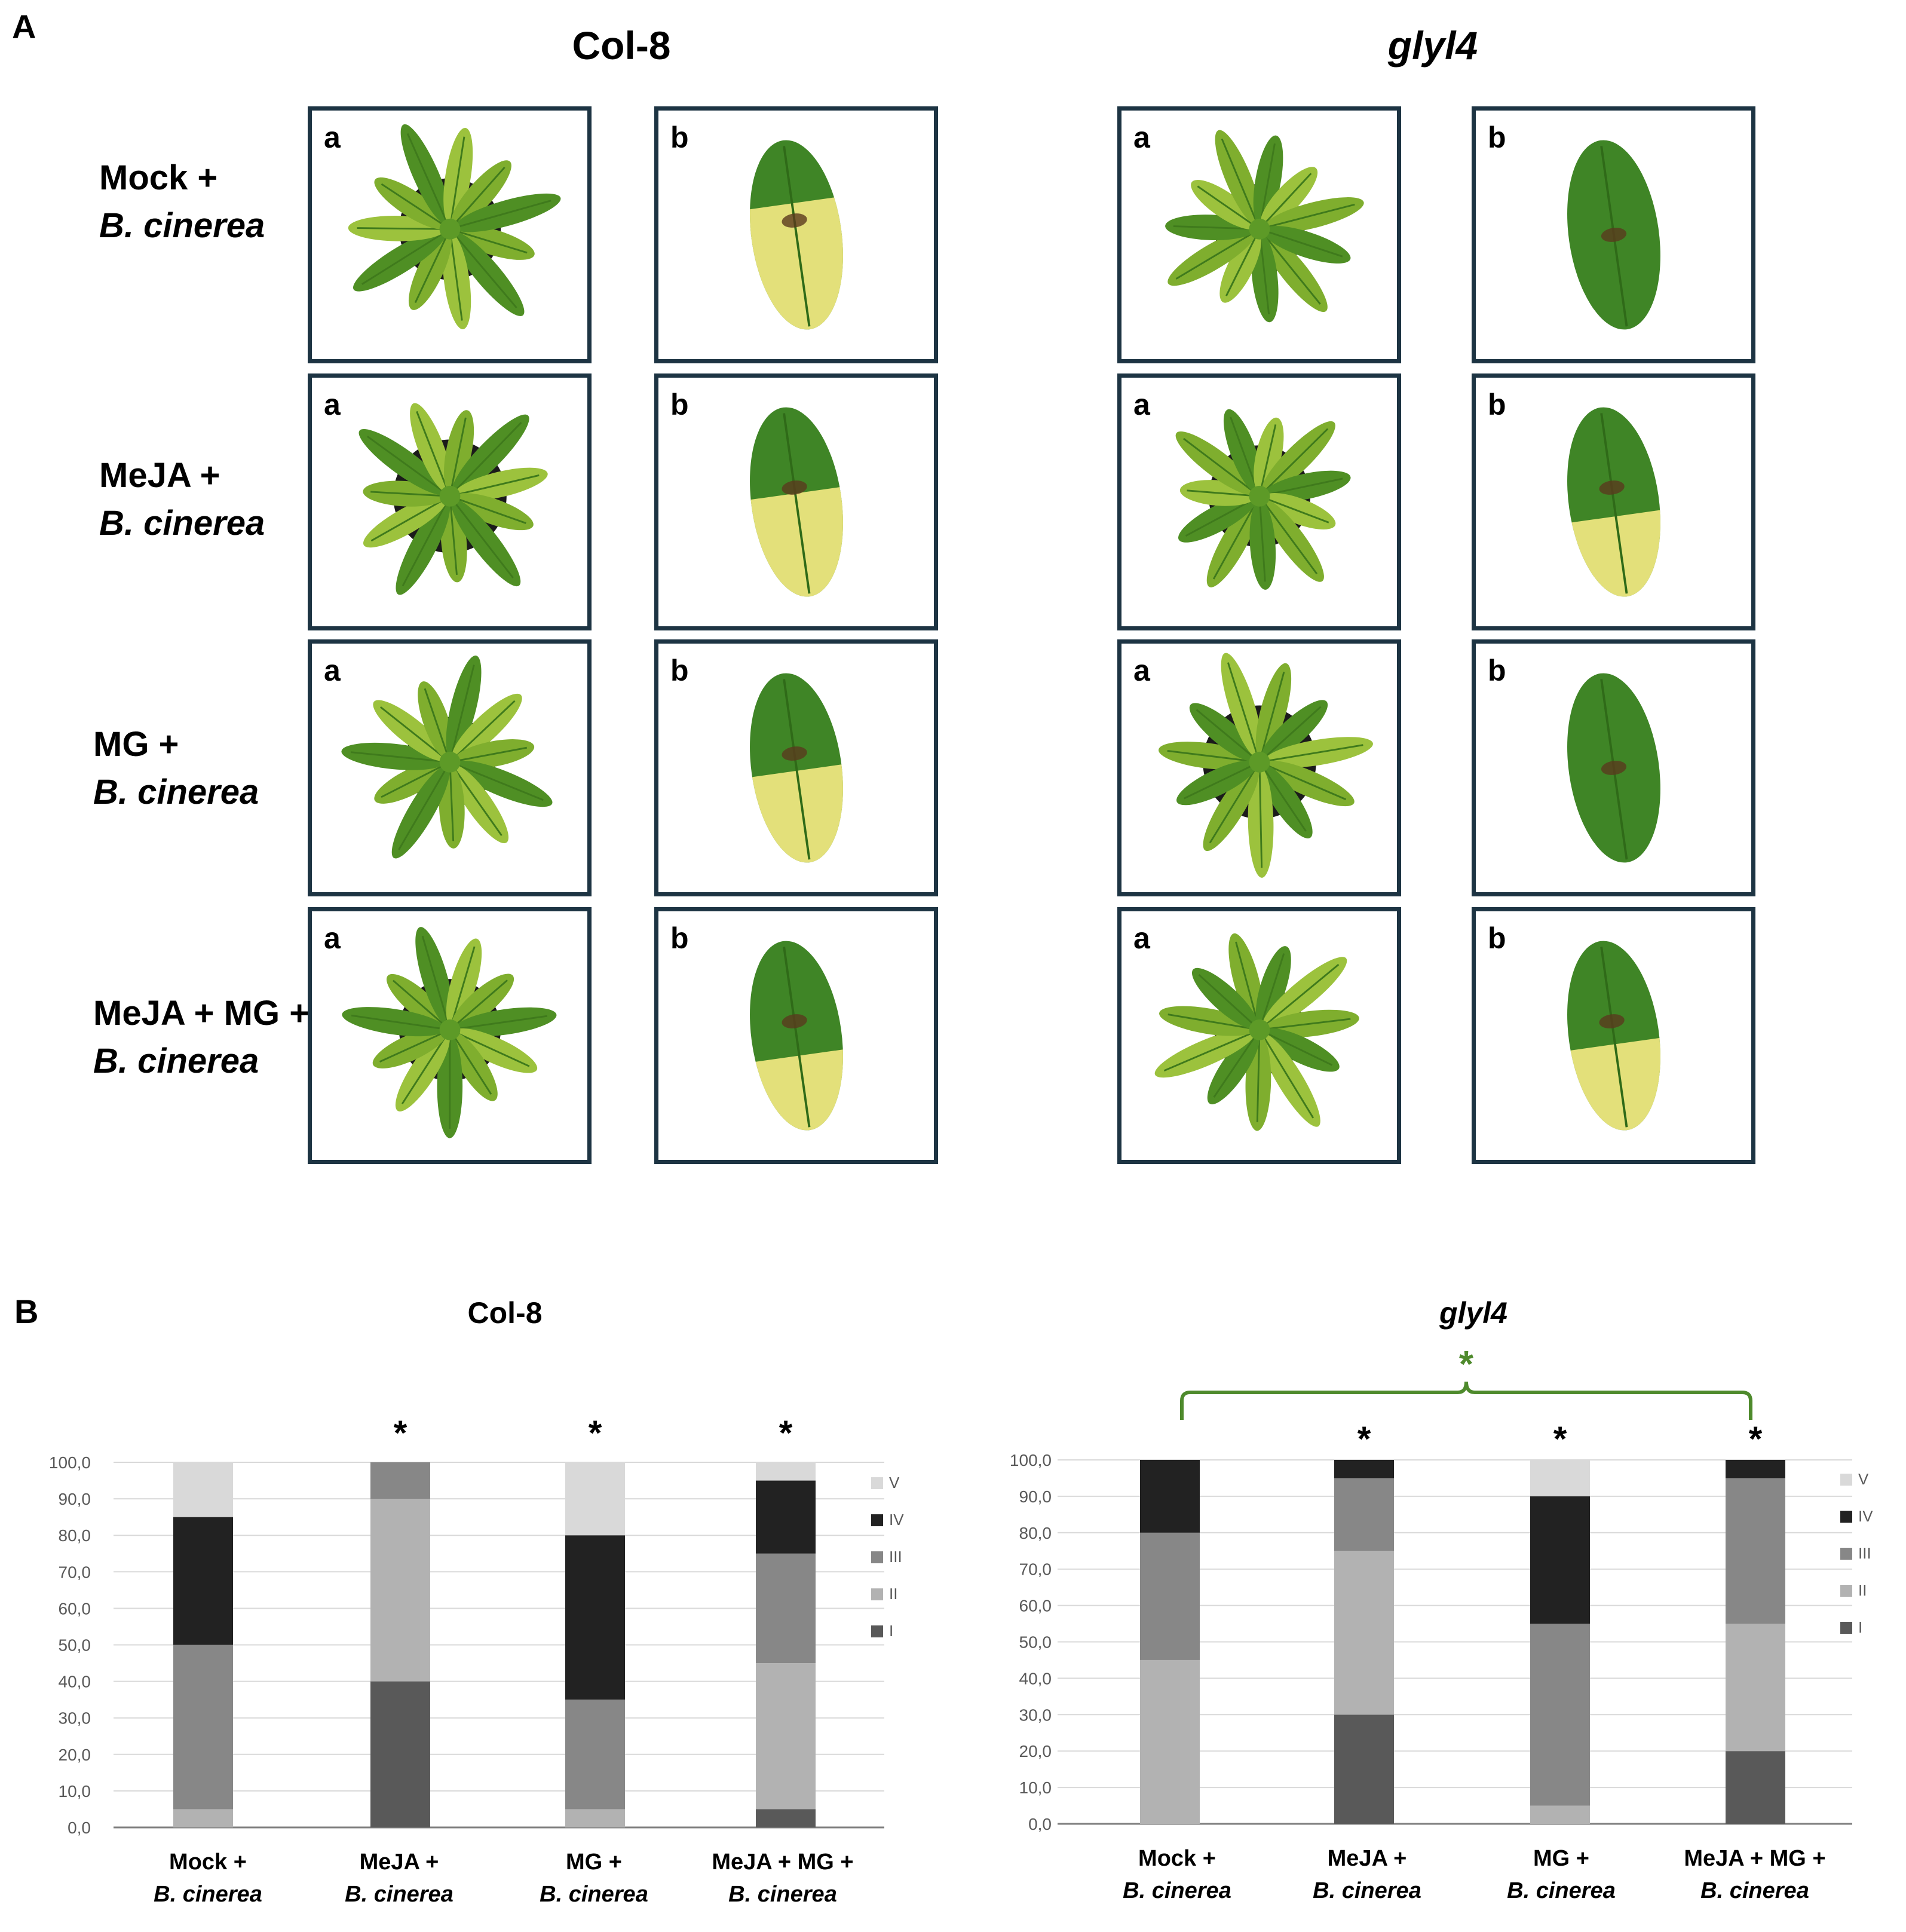  I want to click on category-label: MG +, so click(1561, 1859).